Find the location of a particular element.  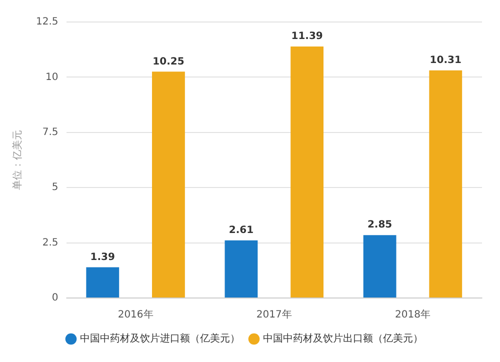

x-tick-label: 2016年 is located at coordinates (136, 314).